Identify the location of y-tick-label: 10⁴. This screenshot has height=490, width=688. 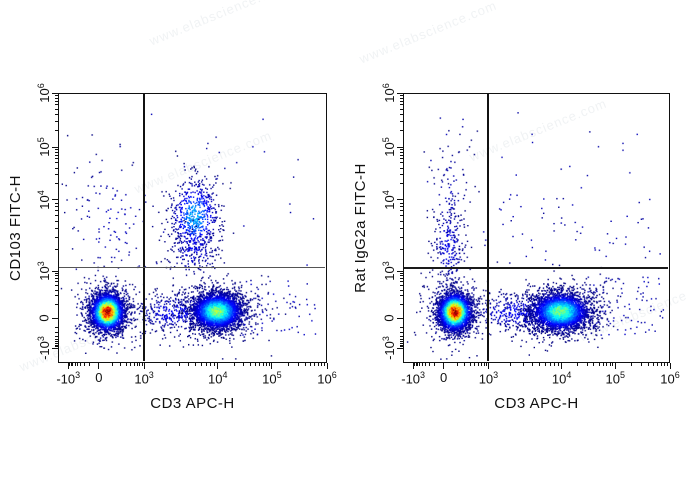
(389, 200).